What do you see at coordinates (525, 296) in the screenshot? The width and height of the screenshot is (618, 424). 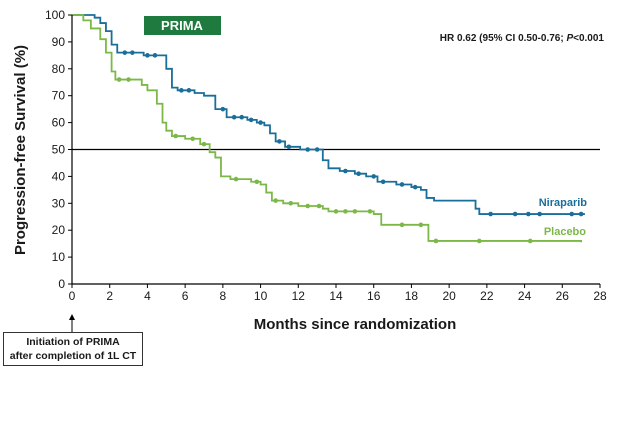 I see `x-tick-label: 24` at bounding box center [525, 296].